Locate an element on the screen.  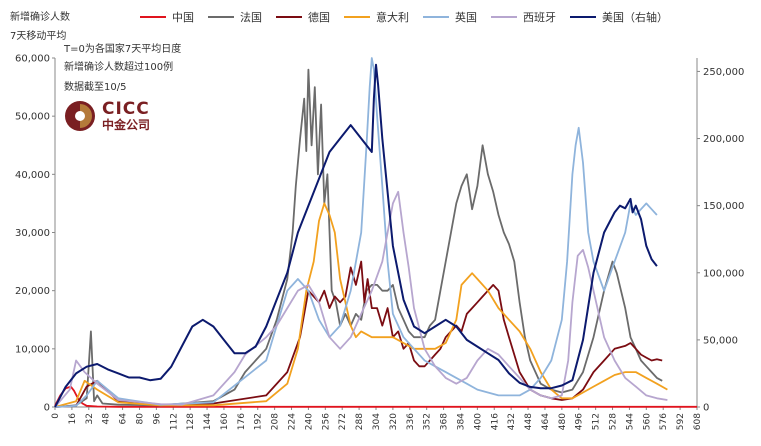
x-tick-label: 80 is located at coordinates (140, 419).